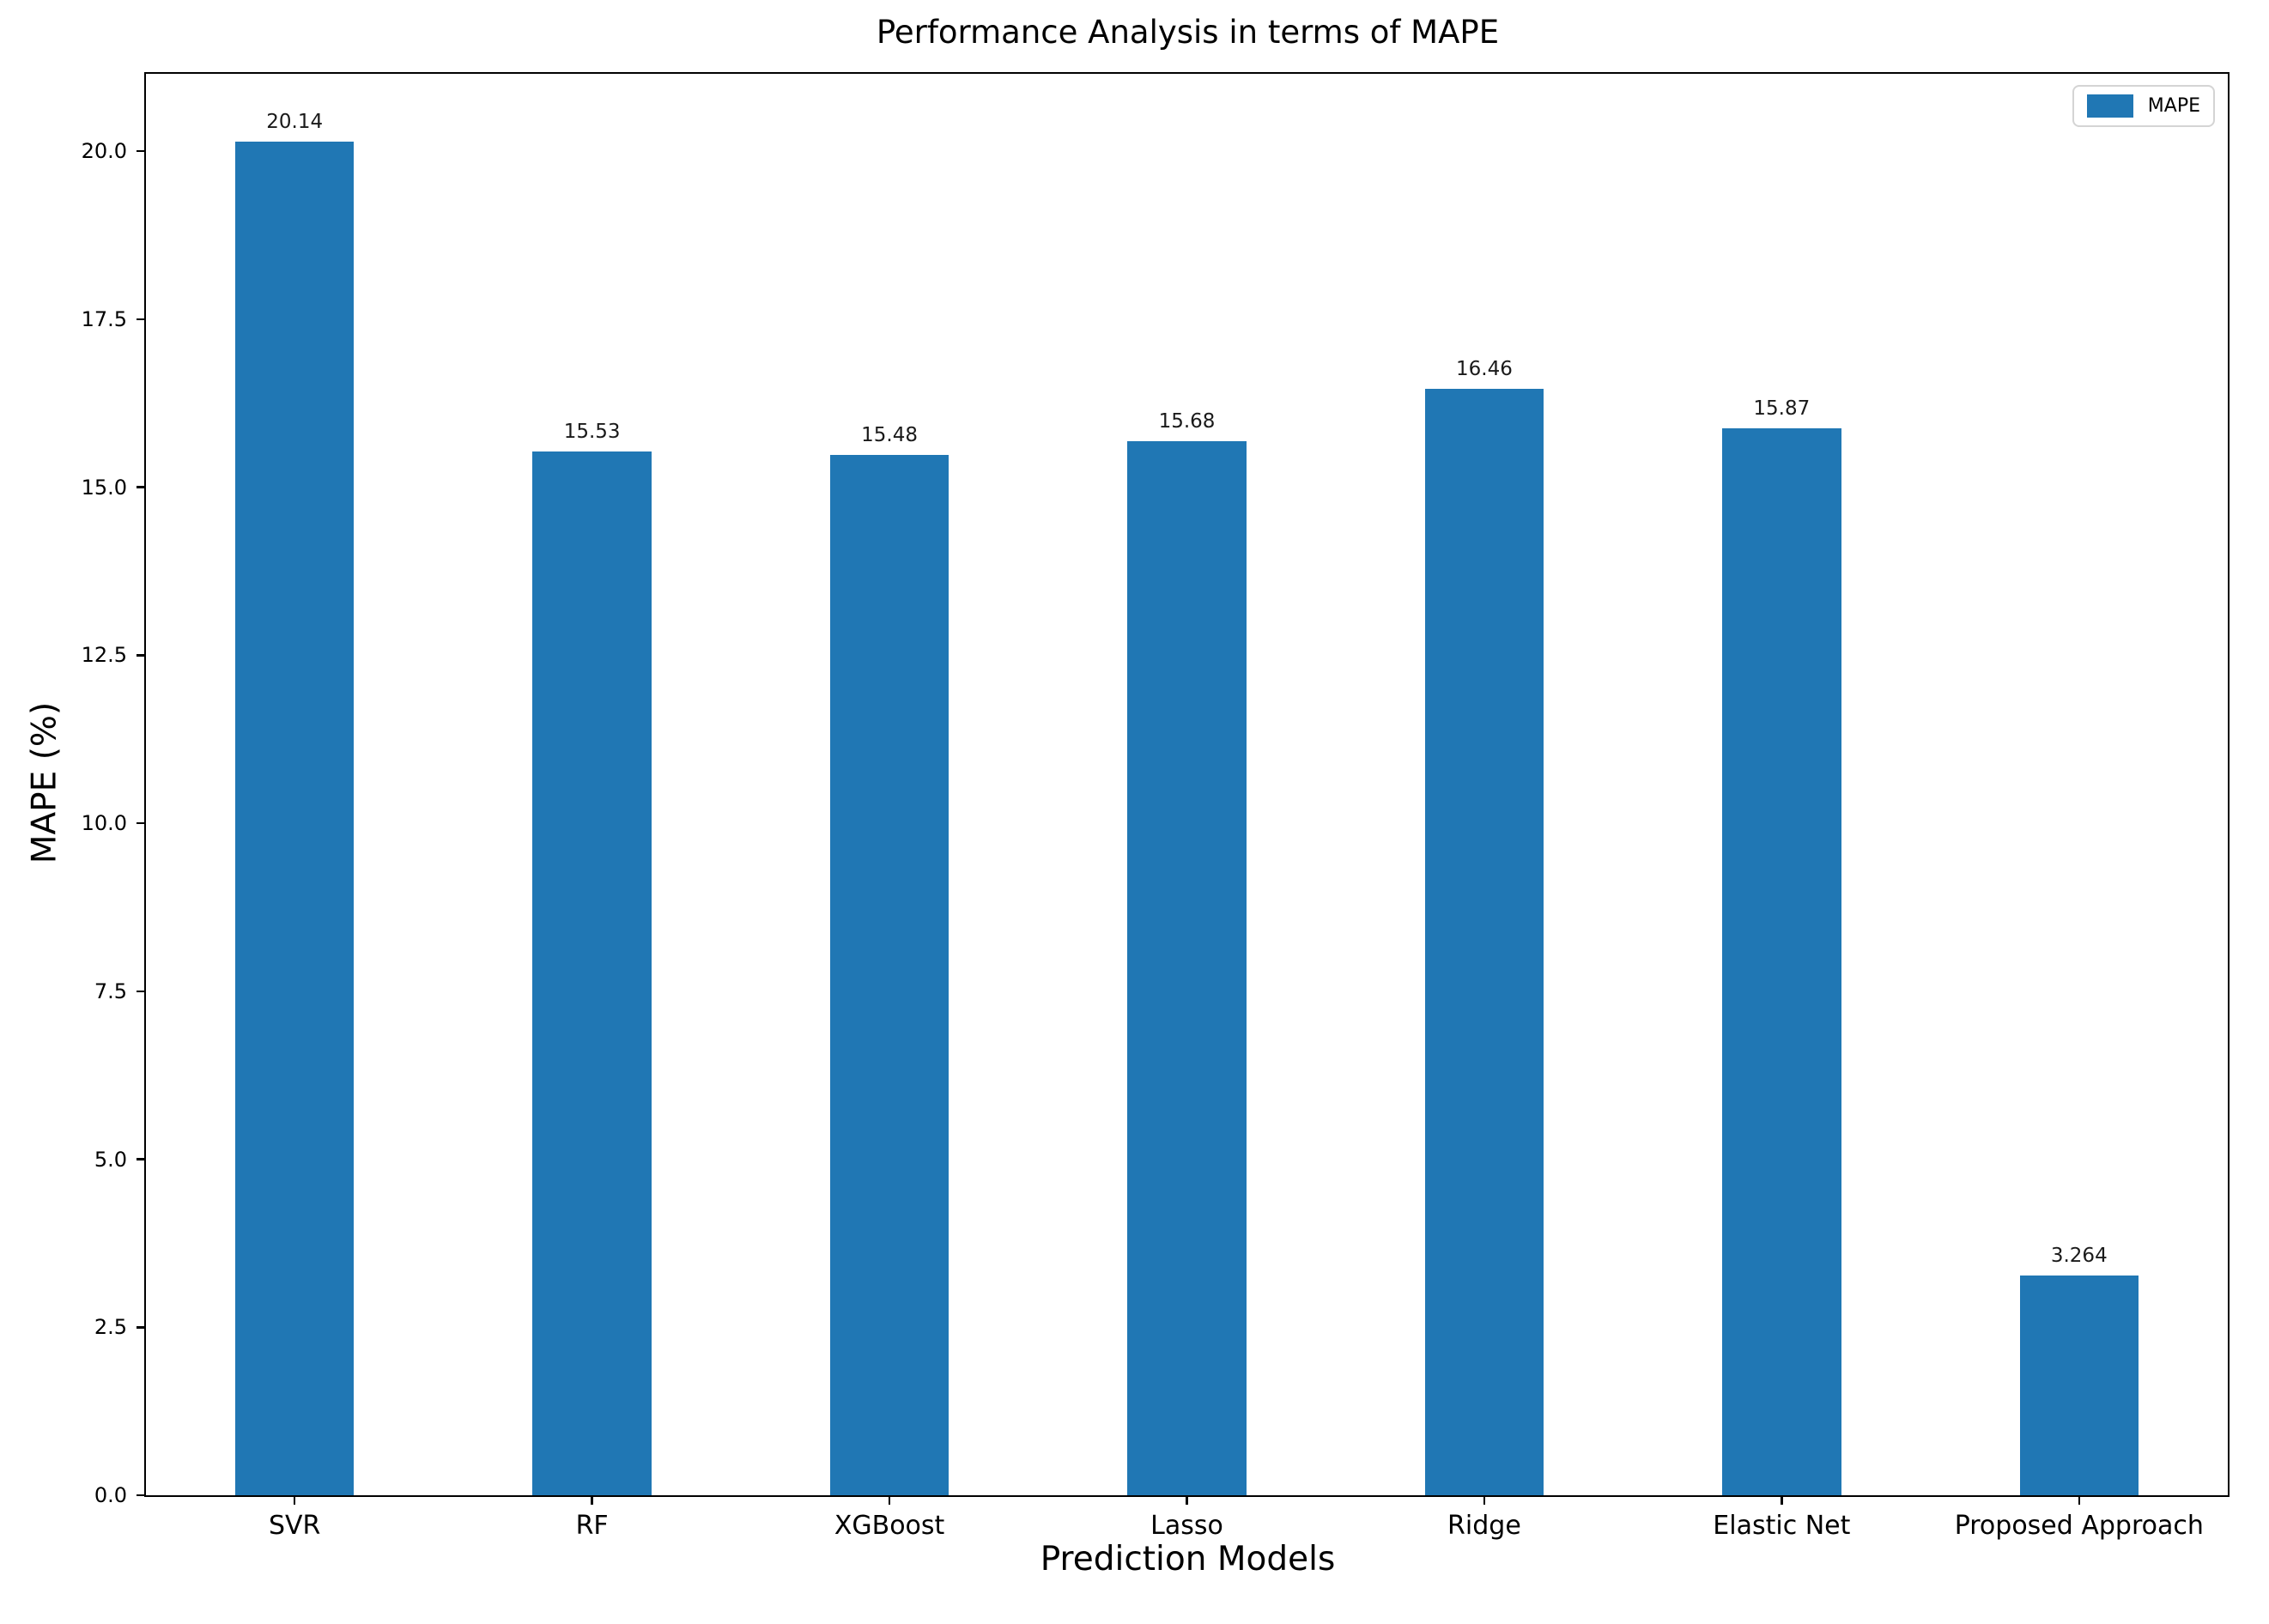 The height and width of the screenshot is (1624, 2269). Describe the element at coordinates (104, 487) in the screenshot. I see `y-tick-label: 15.0` at that location.